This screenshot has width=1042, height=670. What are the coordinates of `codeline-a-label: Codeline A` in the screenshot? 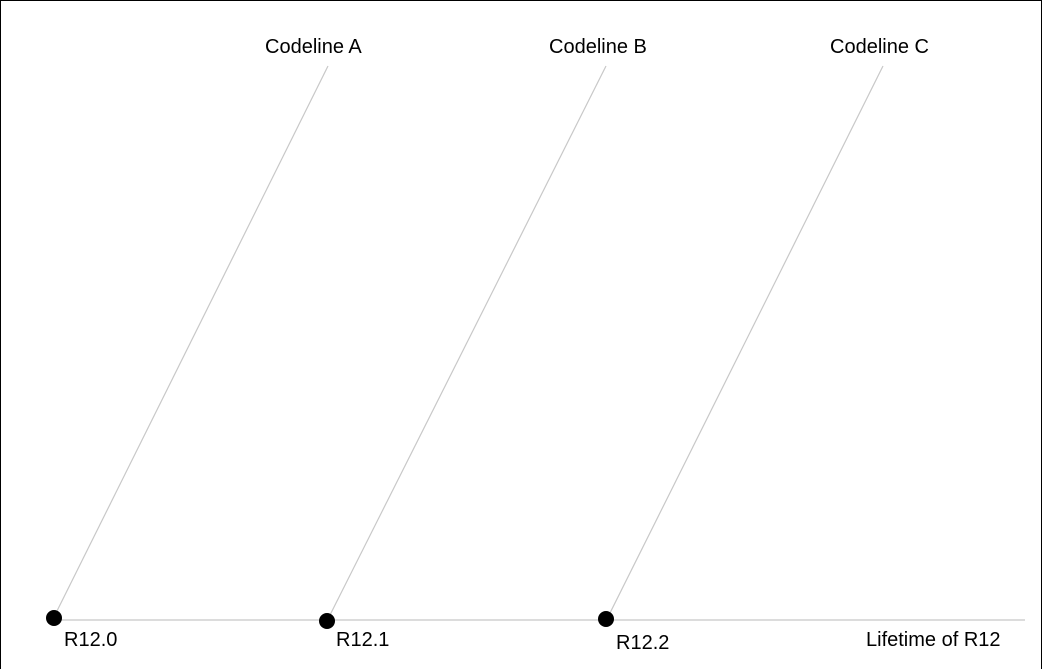 It's located at (313, 47).